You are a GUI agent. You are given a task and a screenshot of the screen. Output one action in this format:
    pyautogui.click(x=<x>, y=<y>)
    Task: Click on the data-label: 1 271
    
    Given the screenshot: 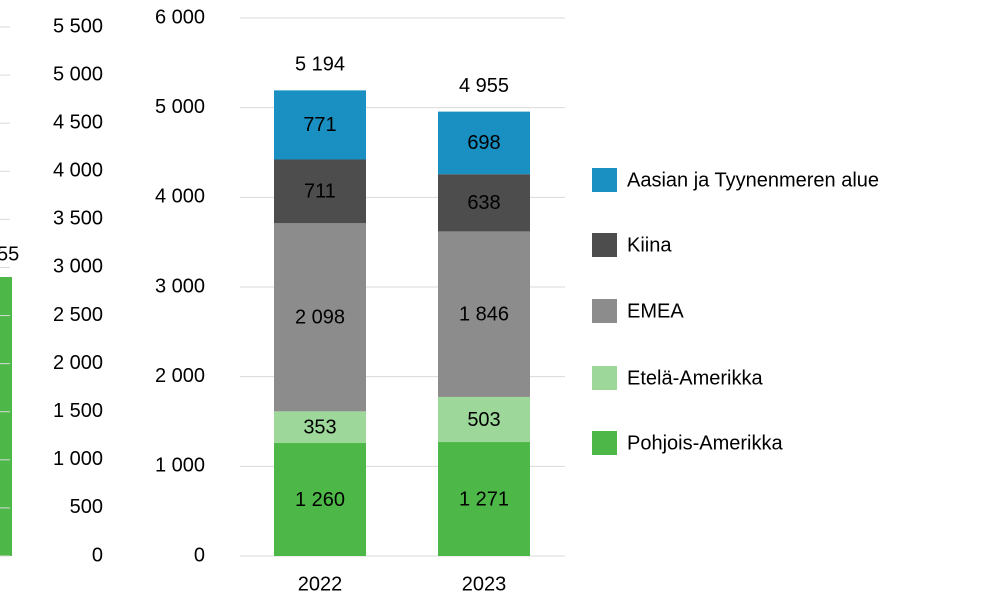 What is the action you would take?
    pyautogui.click(x=484, y=499)
    